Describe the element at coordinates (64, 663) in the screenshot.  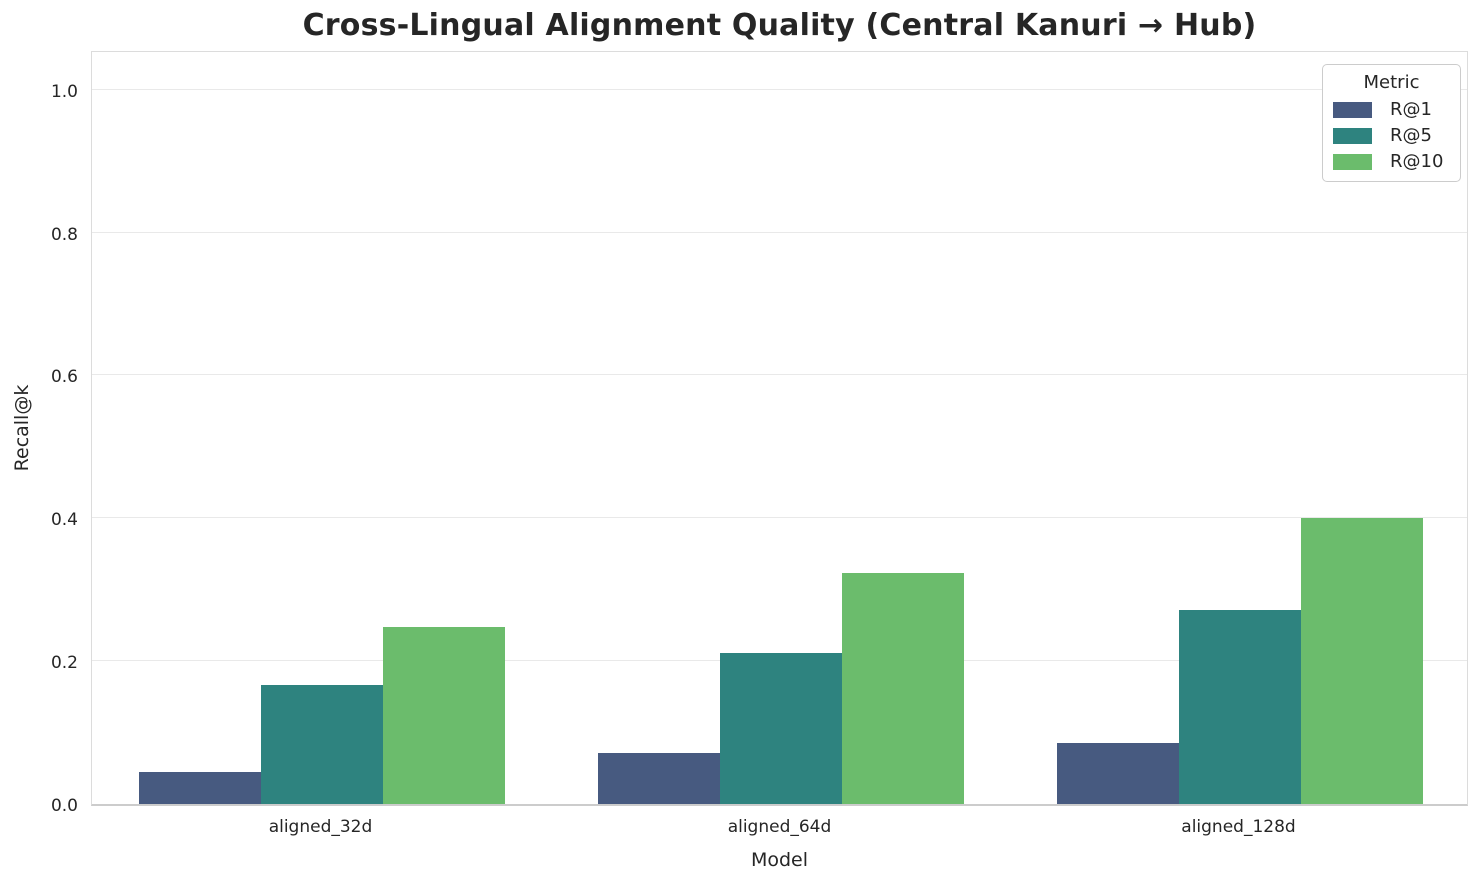
I see `y-tick-0.2: 0.2` at that location.